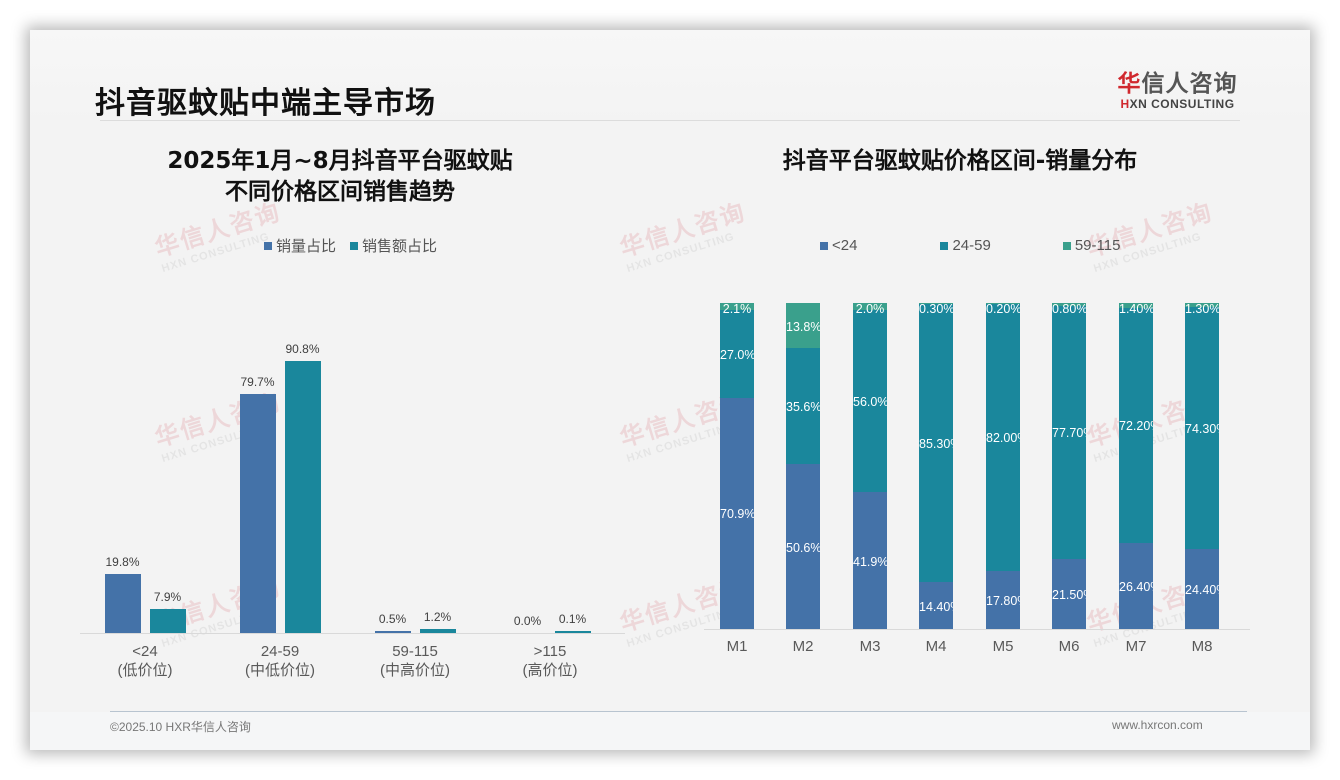 This screenshot has height=780, width=1340. What do you see at coordinates (1157, 725) in the screenshot?
I see `footer-url: www.hxrcon.com` at bounding box center [1157, 725].